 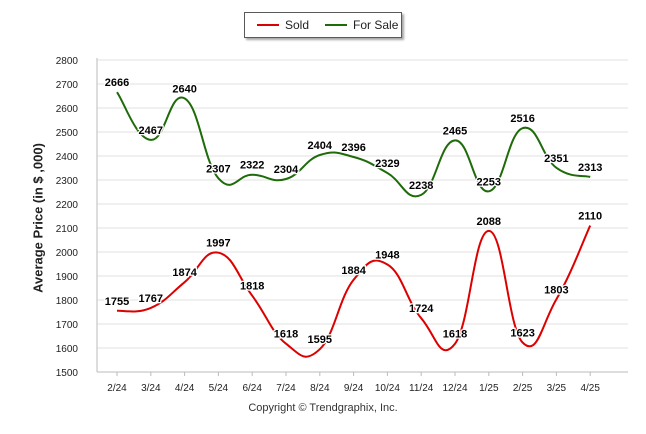 What do you see at coordinates (421, 186) in the screenshot?
I see `data-label-for-sale-9: 2238` at bounding box center [421, 186].